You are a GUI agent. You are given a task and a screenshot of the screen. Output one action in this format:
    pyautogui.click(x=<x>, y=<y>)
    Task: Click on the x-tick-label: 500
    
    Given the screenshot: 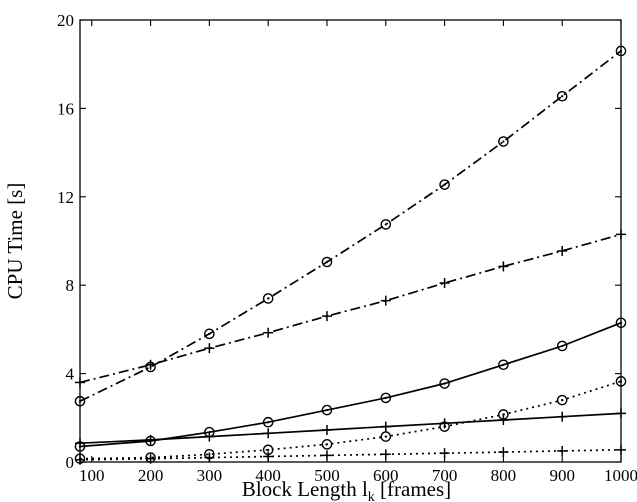 What is the action you would take?
    pyautogui.click(x=327, y=475)
    